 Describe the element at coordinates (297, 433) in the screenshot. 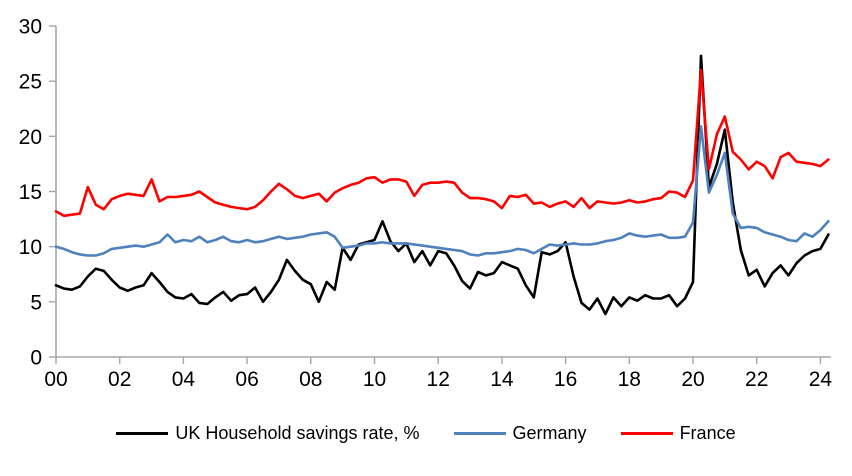

I see `legend-label-uk: UK Household savings rate, %` at that location.